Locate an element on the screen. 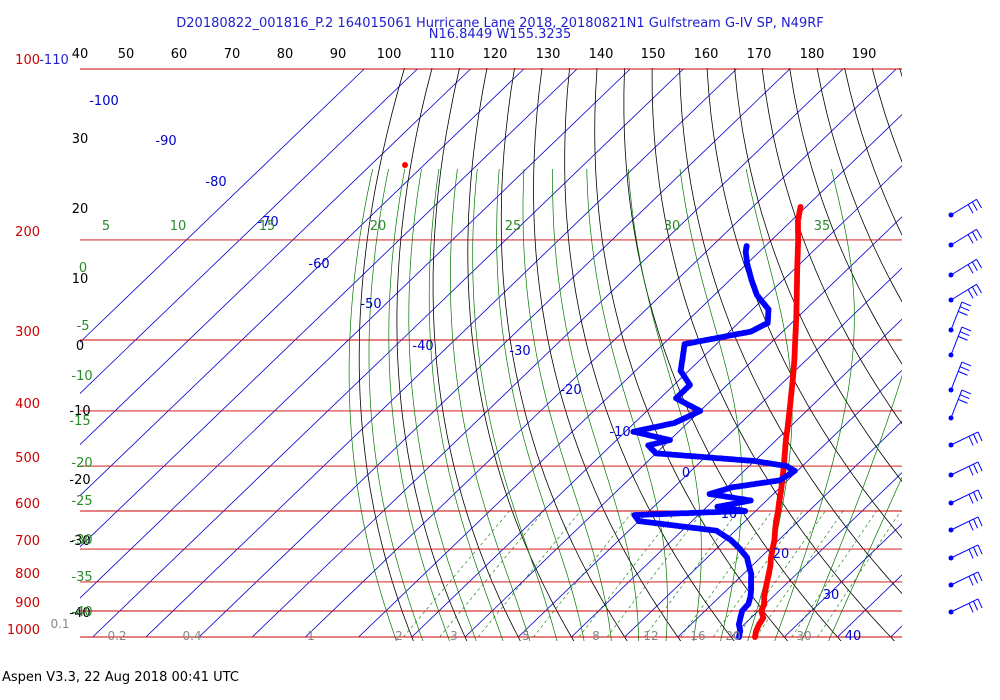  pressure-label: 200 is located at coordinates (27, 232).